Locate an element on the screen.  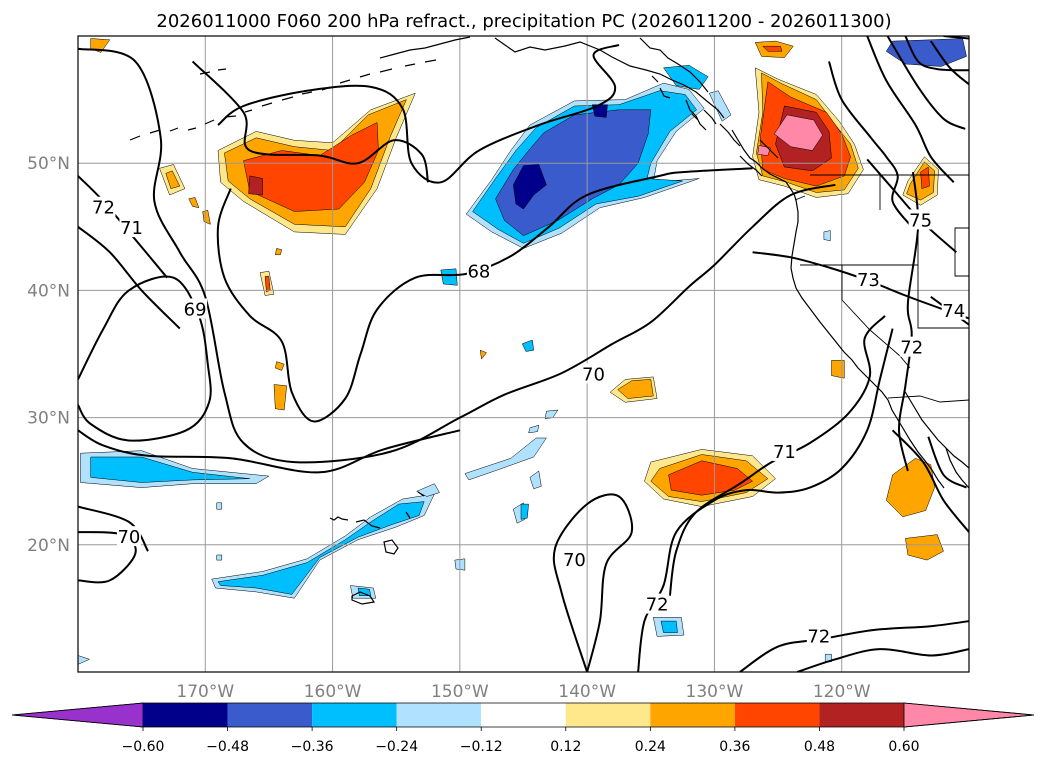
colorbar-tick-label: −0.24 is located at coordinates (396, 747).